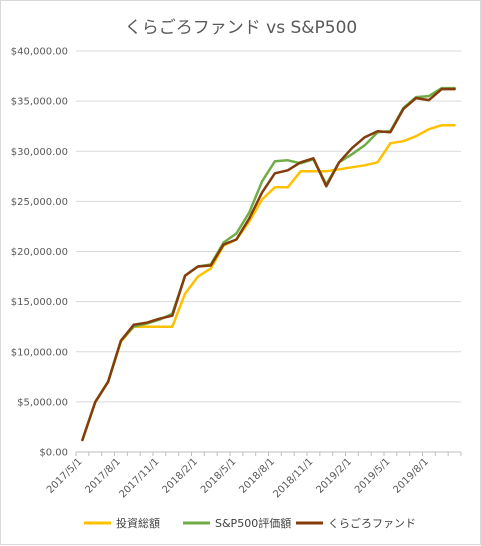  What do you see at coordinates (39, 252) in the screenshot?
I see `y-tick-label: $20,000.00` at bounding box center [39, 252].